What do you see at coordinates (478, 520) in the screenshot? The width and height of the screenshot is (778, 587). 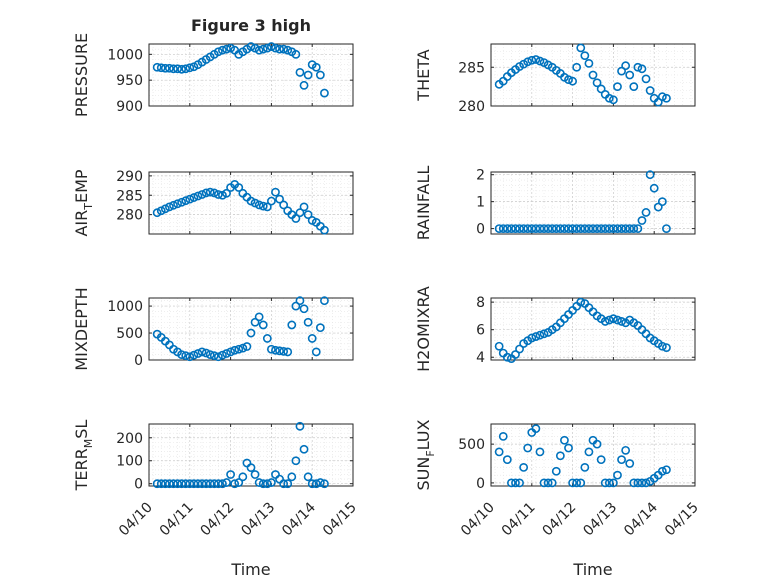 I see `x-tick-label: 04/10` at bounding box center [478, 520].